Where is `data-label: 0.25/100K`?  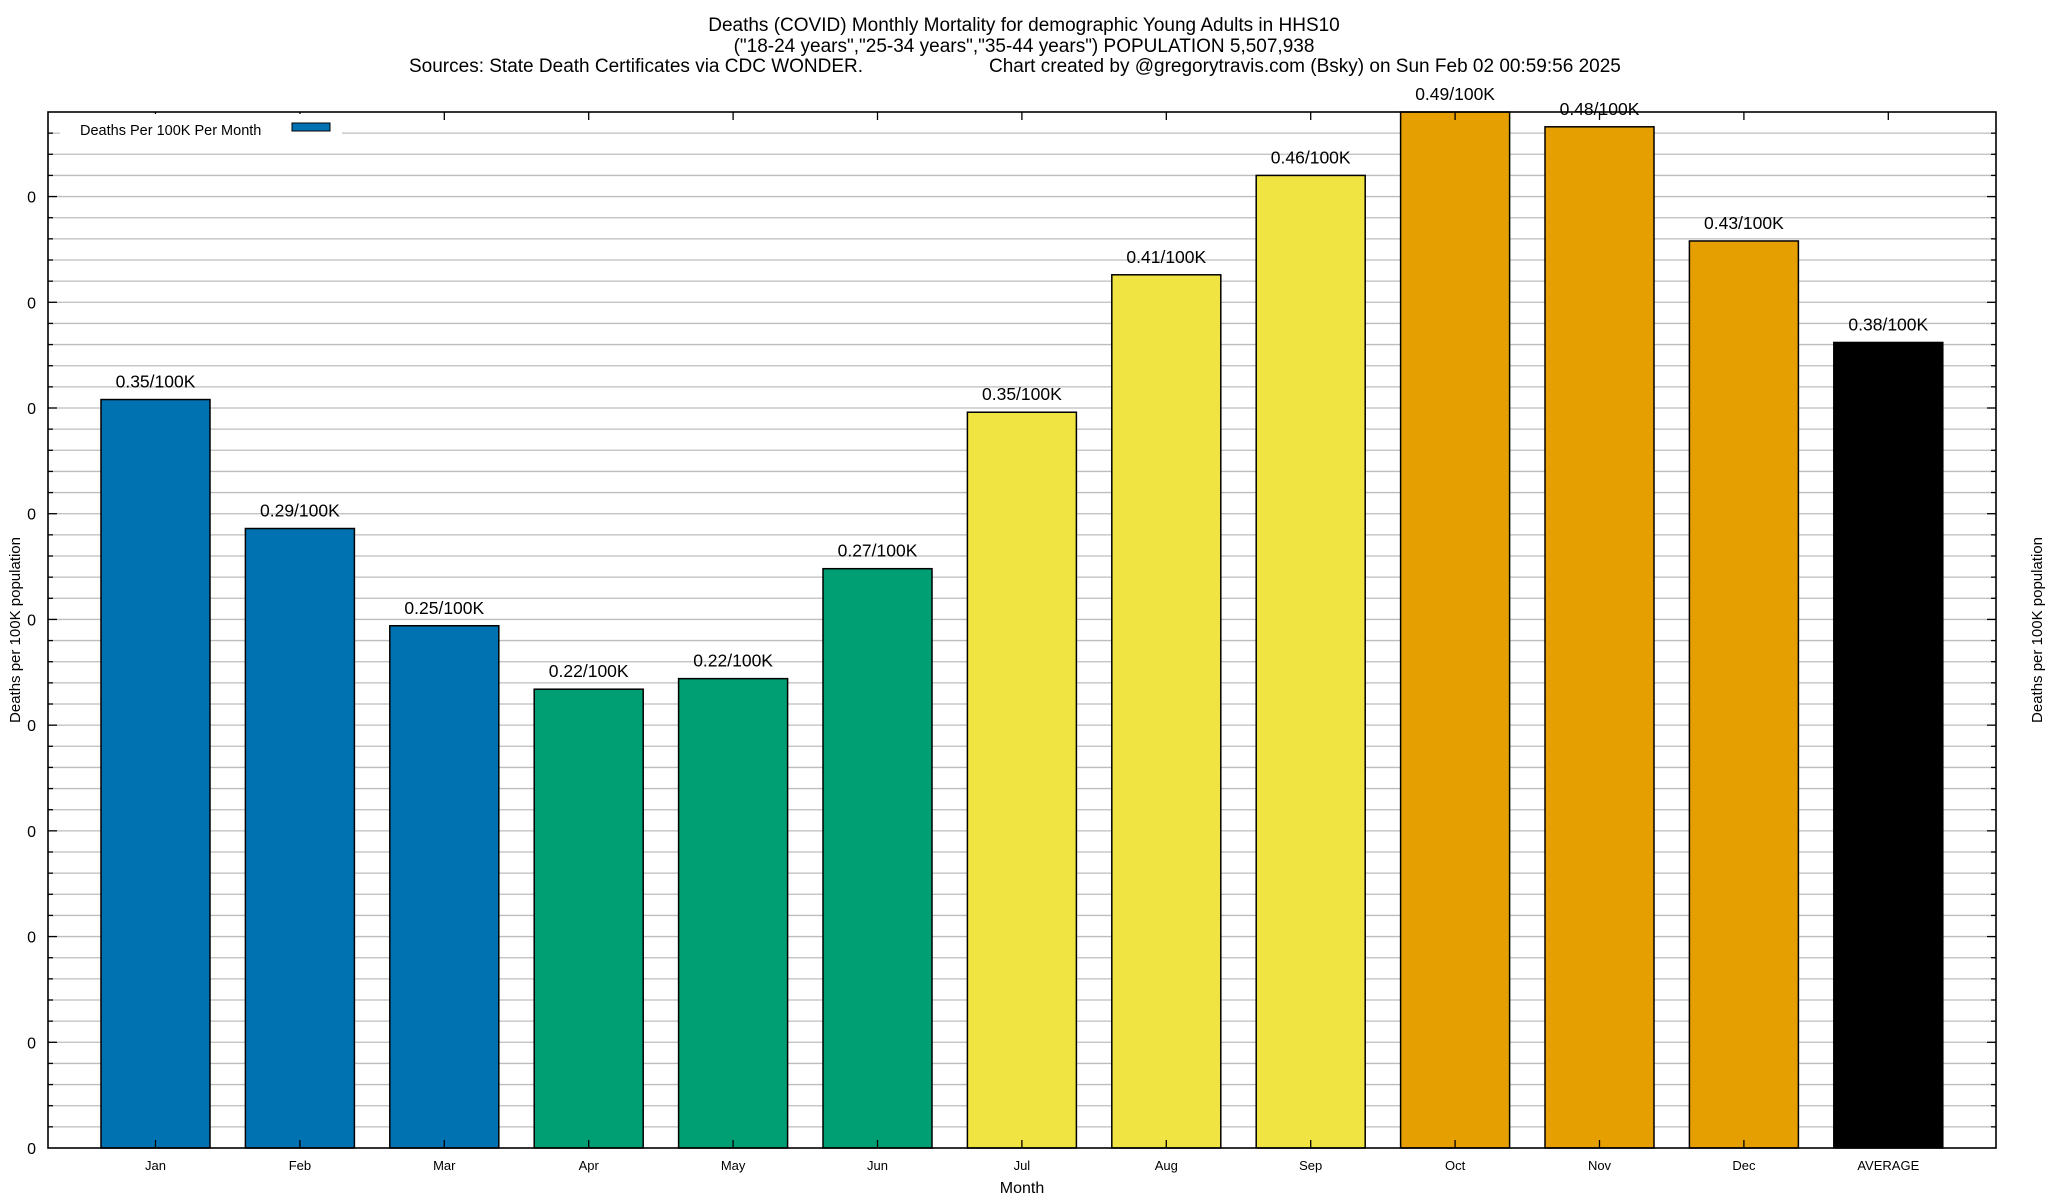
data-label: 0.25/100K is located at coordinates (444, 608).